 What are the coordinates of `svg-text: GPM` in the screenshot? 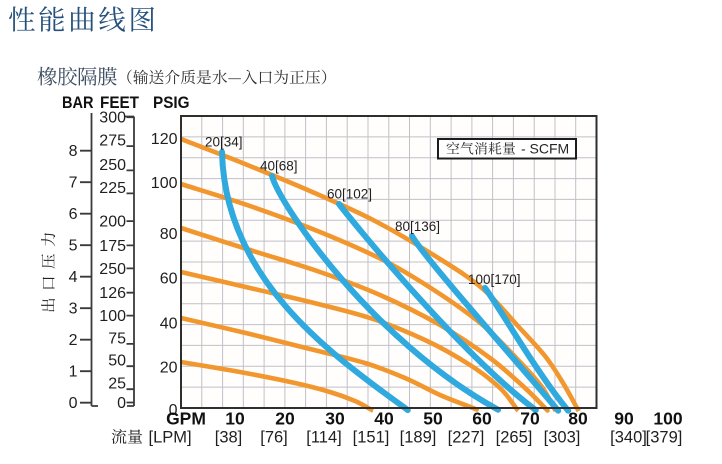 It's located at (186, 419).